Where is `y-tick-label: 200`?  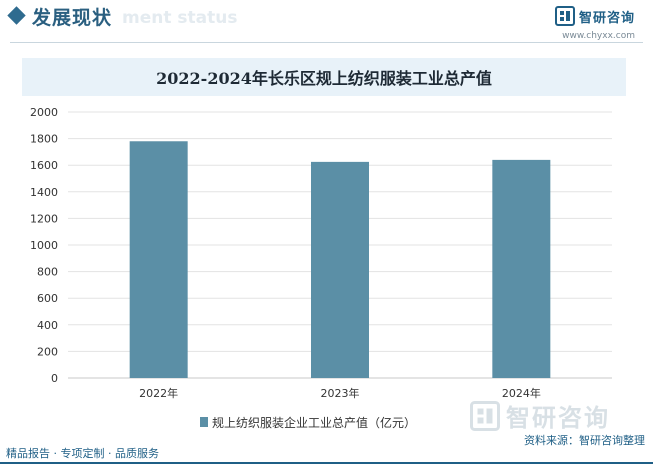
y-tick-label: 200 is located at coordinates (47, 351).